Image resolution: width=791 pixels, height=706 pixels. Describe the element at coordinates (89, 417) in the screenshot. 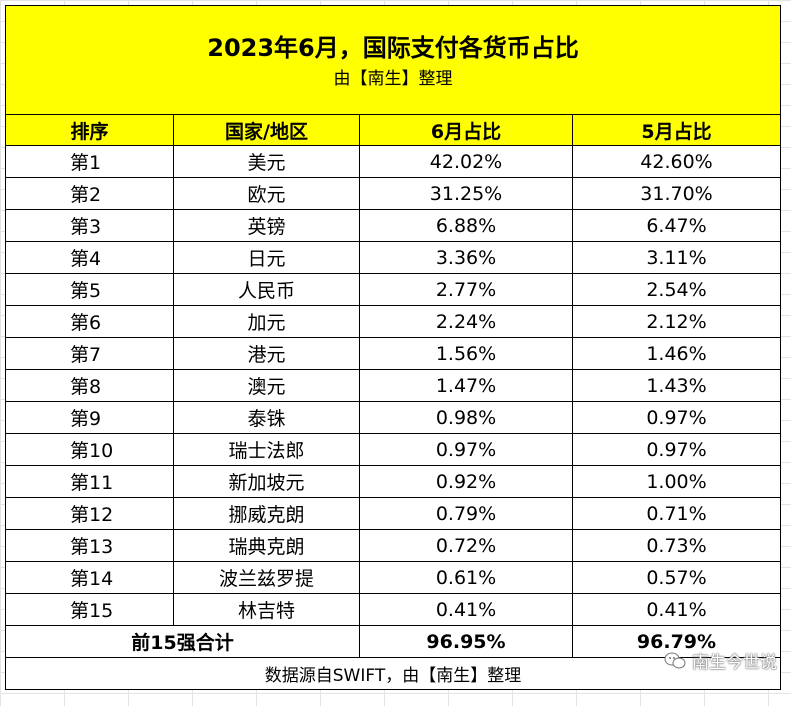

I see `rank-cell: 第9` at that location.